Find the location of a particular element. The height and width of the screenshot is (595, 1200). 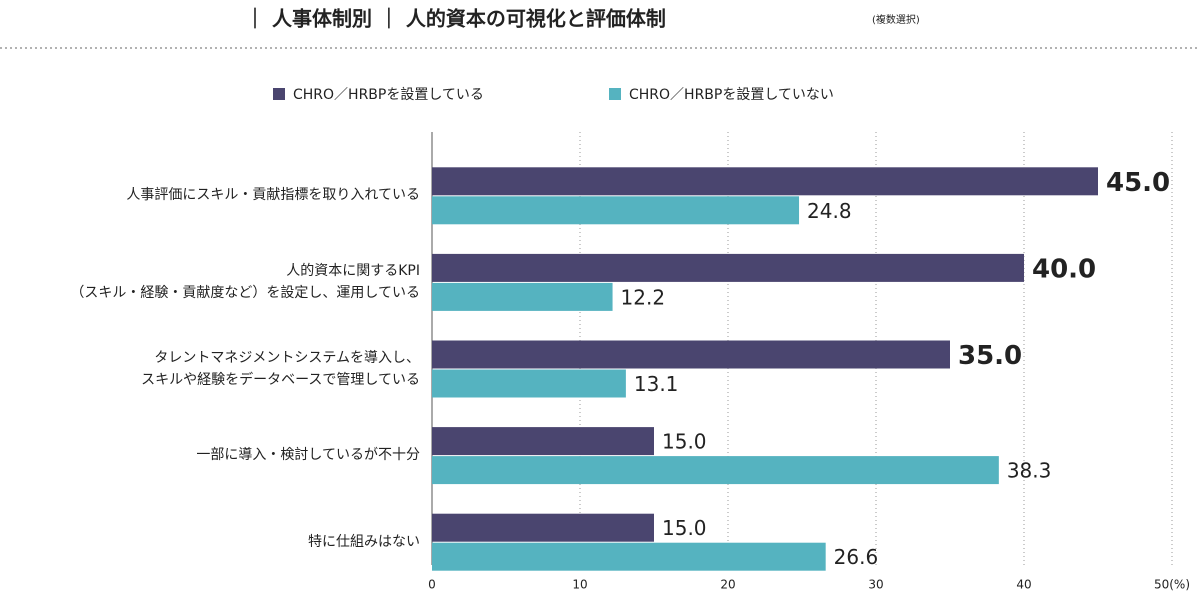

x-tick-label: 20 is located at coordinates (727, 585).